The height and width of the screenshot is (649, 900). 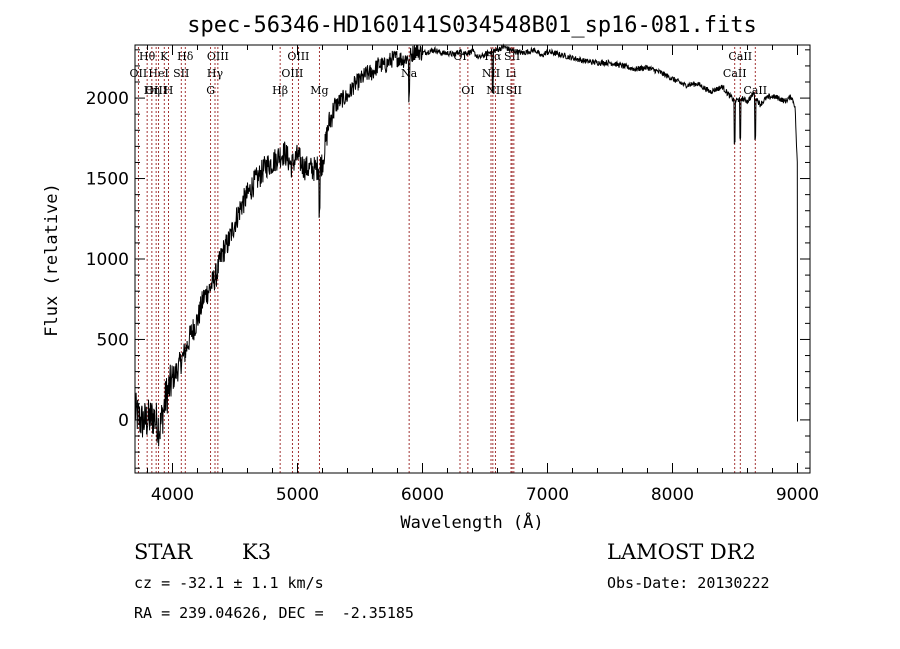 I want to click on survey-name: LAMOST DR2, so click(x=681, y=552).